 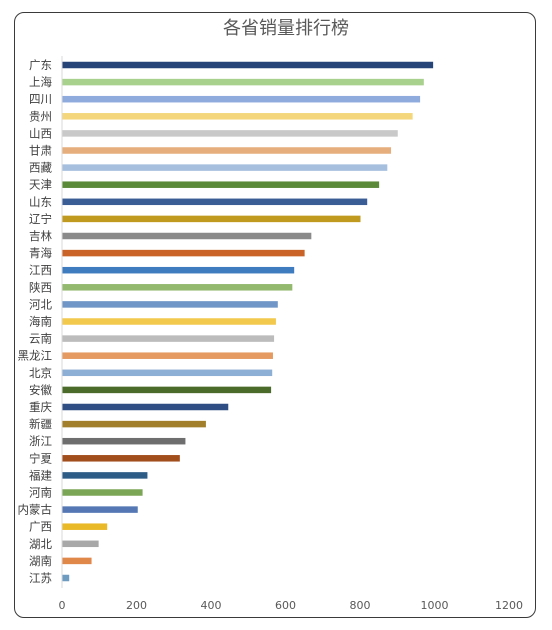 What do you see at coordinates (80, 544) in the screenshot?
I see `bar-湖北` at bounding box center [80, 544].